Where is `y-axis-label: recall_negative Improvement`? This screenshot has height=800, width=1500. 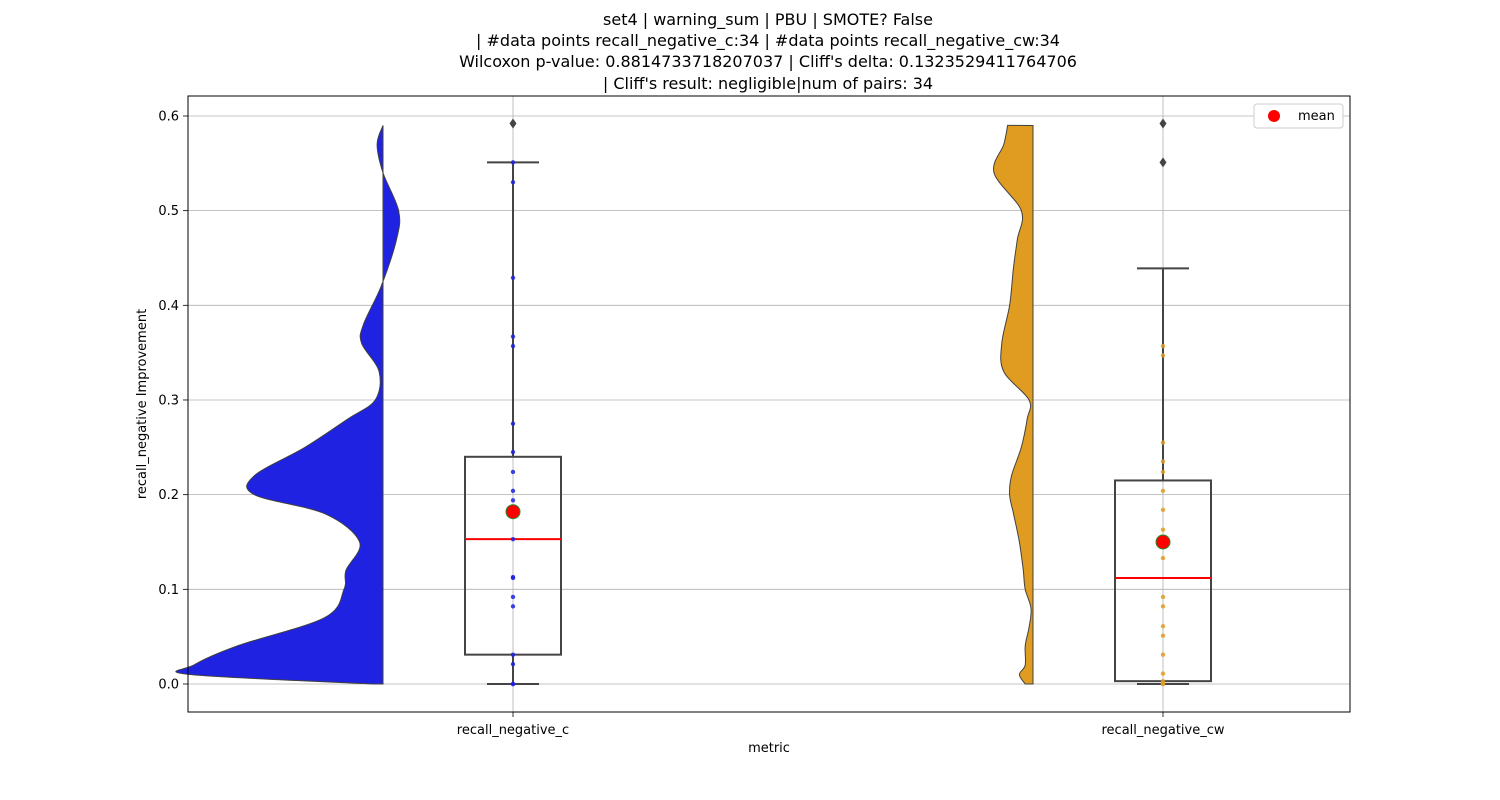 y-axis-label: recall_negative Improvement is located at coordinates (142, 404).